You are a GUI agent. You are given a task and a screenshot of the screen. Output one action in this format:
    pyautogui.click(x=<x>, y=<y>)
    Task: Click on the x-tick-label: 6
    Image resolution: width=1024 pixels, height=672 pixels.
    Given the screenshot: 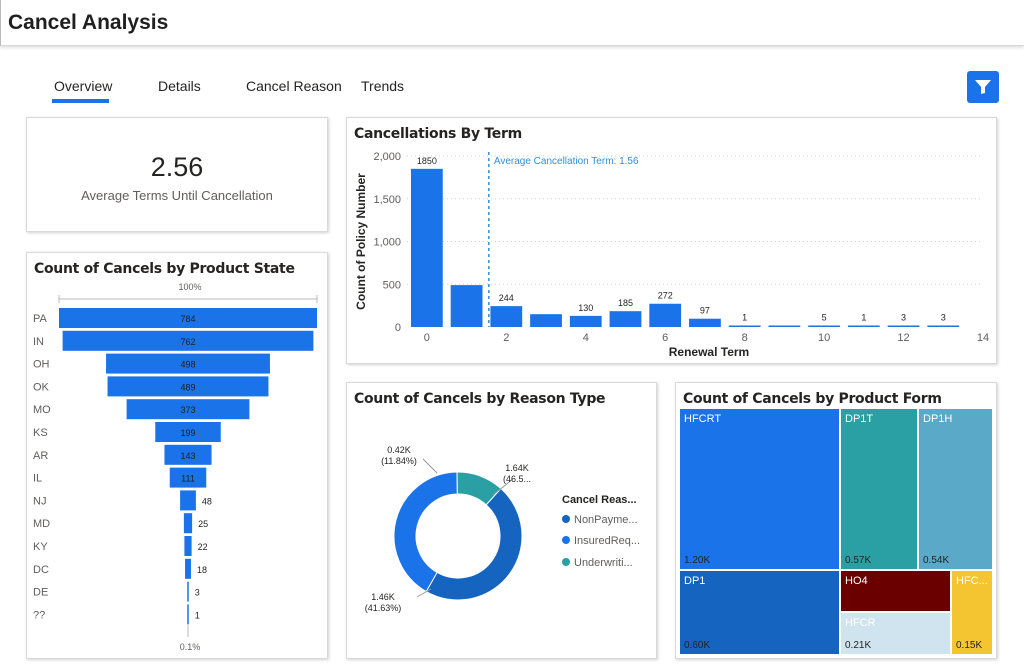 What is the action you would take?
    pyautogui.click(x=665, y=338)
    